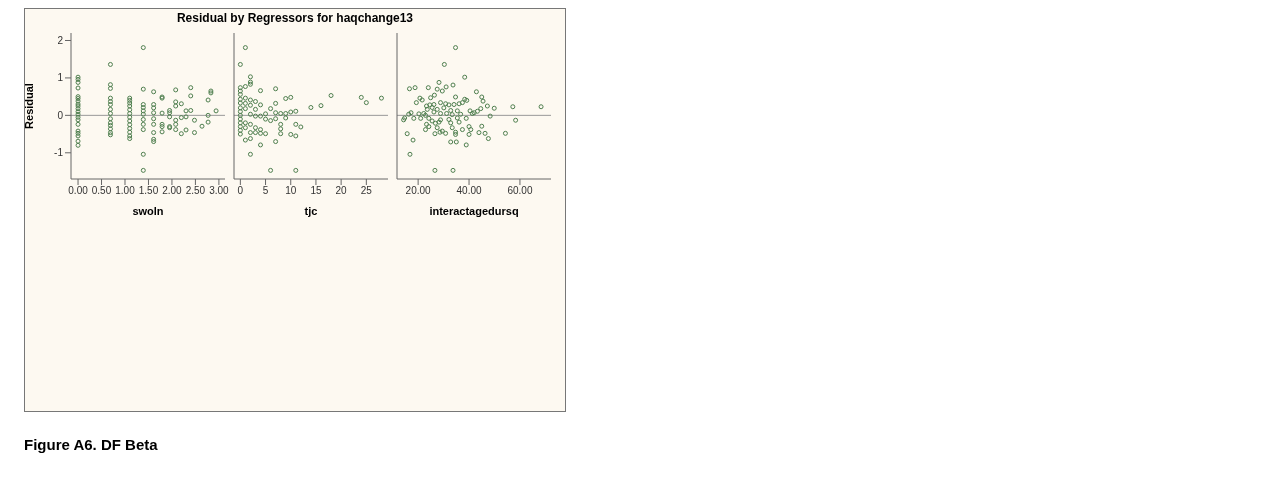  Describe the element at coordinates (291, 191) in the screenshot. I see `x-tick-label: 10` at that location.